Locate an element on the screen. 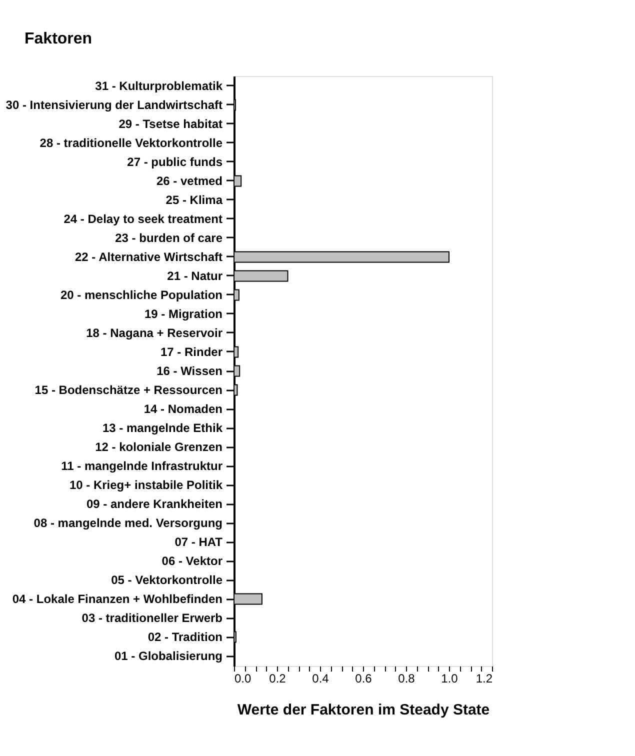  text: 0.0 is located at coordinates (243, 679).